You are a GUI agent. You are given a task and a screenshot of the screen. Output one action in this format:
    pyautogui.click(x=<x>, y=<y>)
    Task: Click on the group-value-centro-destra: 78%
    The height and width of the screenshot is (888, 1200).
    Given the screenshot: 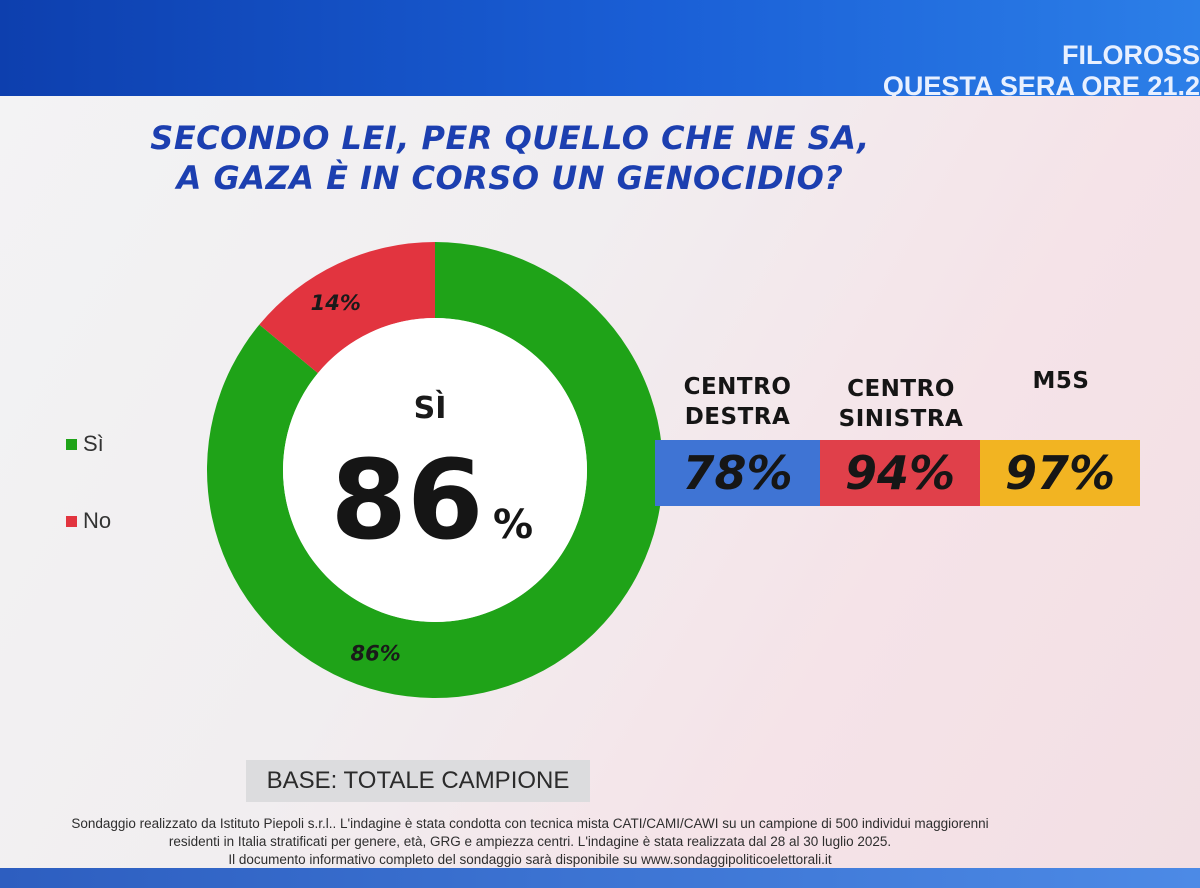 What is the action you would take?
    pyautogui.click(x=737, y=473)
    